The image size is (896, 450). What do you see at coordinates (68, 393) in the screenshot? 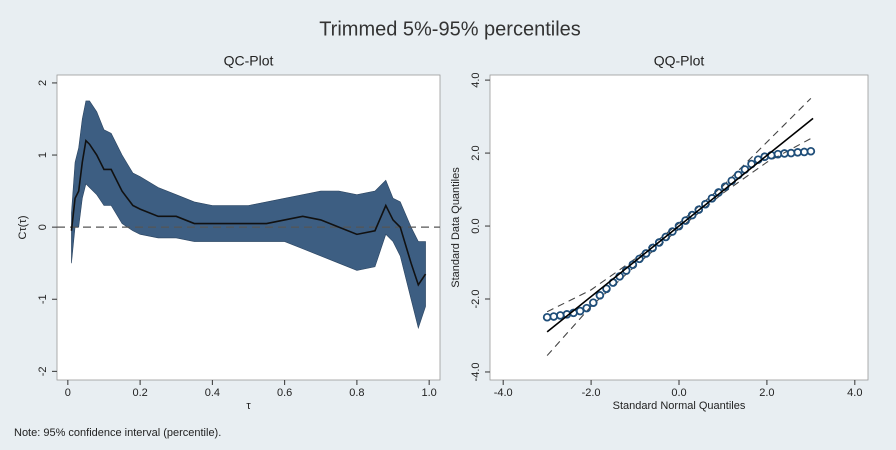
I see `x-tick-label: 0` at bounding box center [68, 393].